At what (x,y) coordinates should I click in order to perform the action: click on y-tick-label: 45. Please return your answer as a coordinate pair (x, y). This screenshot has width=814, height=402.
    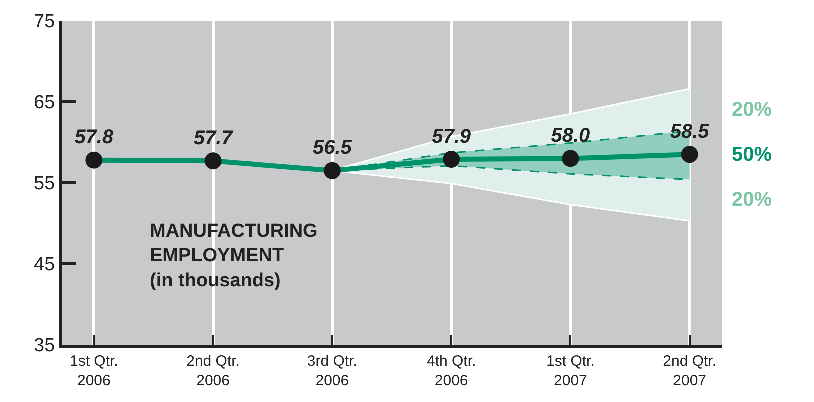
    Looking at the image, I should click on (45, 265).